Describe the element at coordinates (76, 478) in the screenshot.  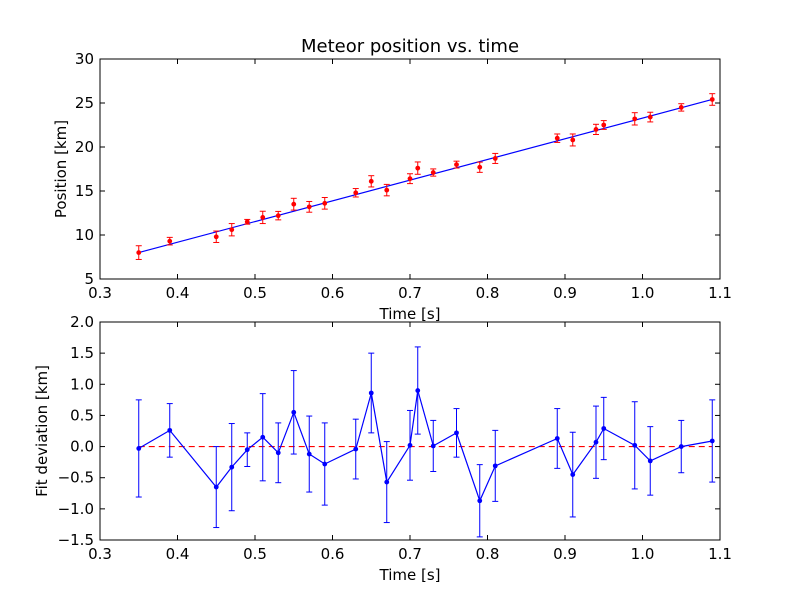
I see `y-tick-label: −0.5` at that location.